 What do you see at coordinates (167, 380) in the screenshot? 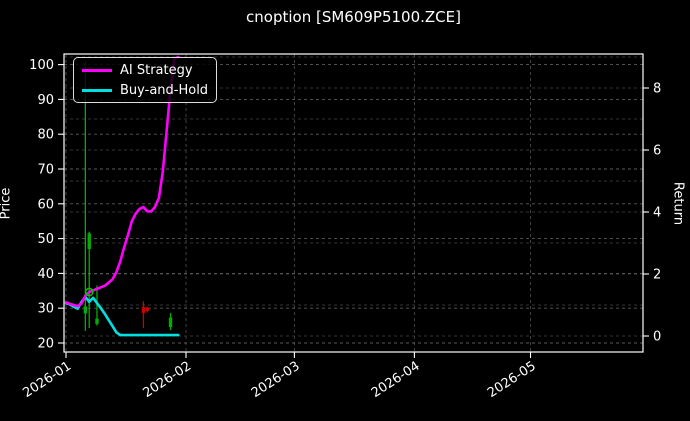
I see `x-tick-label: 2026-02` at bounding box center [167, 380].